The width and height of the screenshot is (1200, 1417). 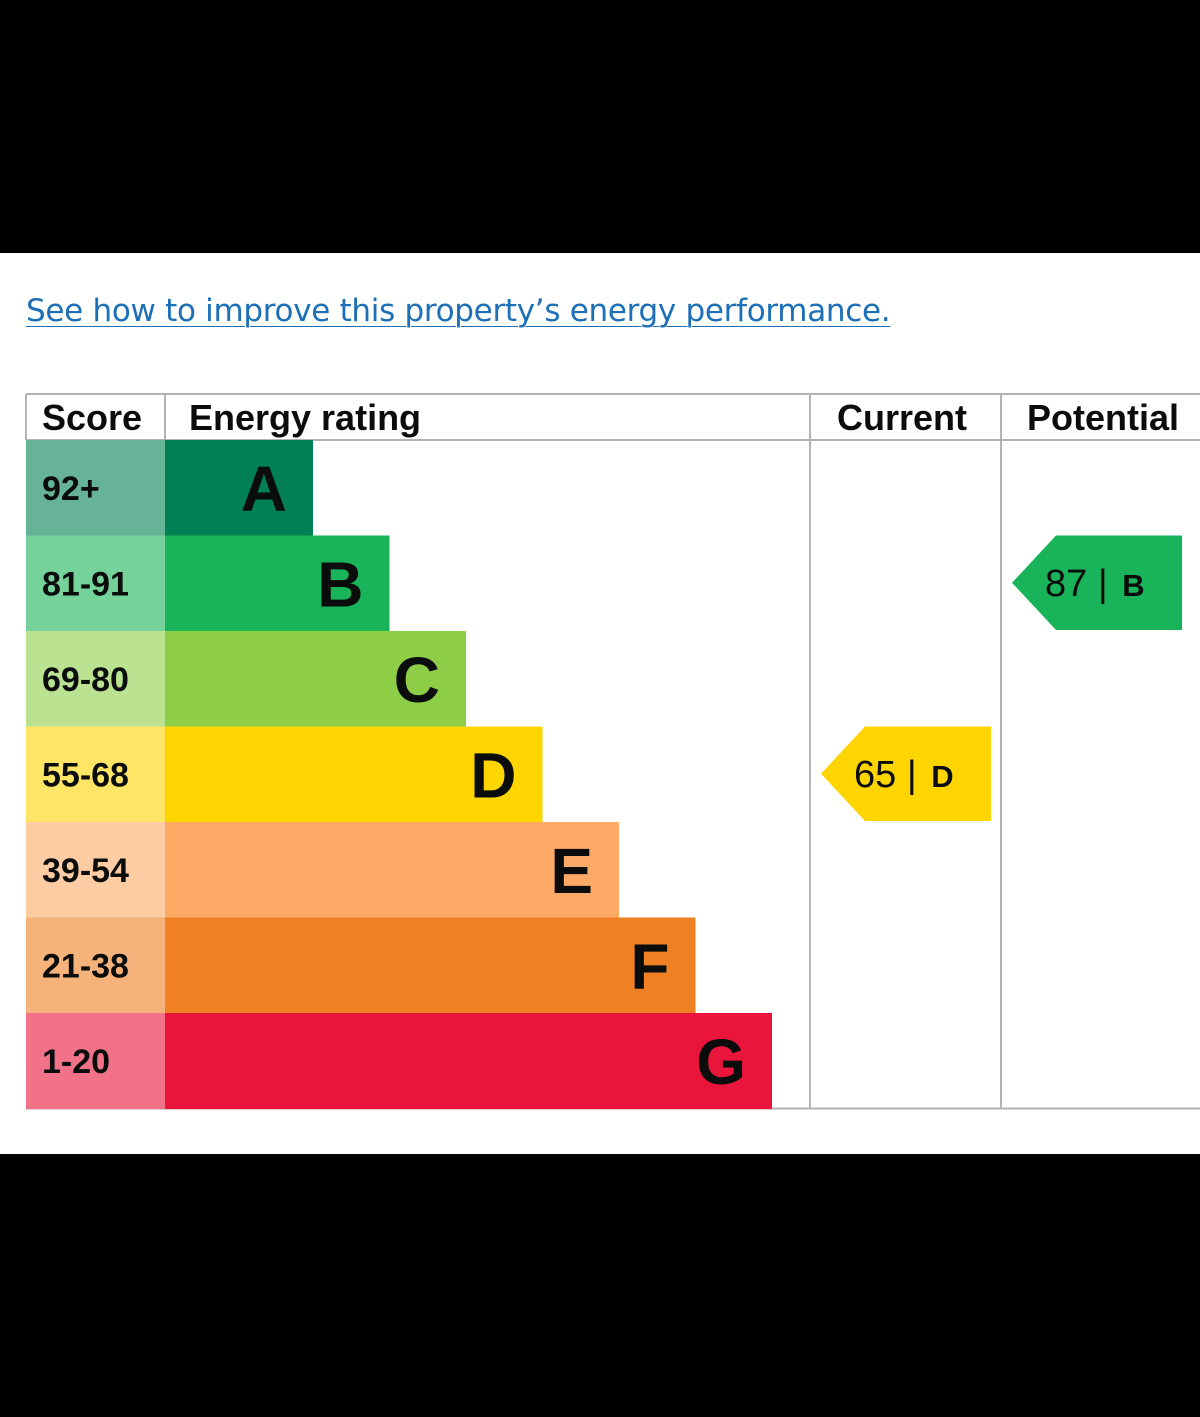 I want to click on score-cell-f, so click(x=95, y=965).